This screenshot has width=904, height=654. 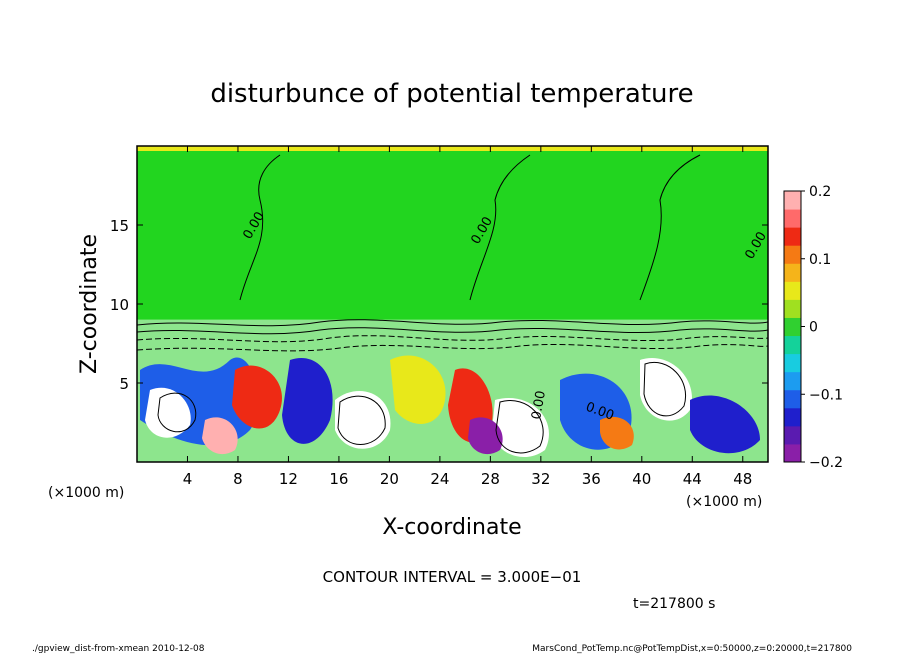 I want to click on y-tick-label: 5, so click(x=124, y=384).